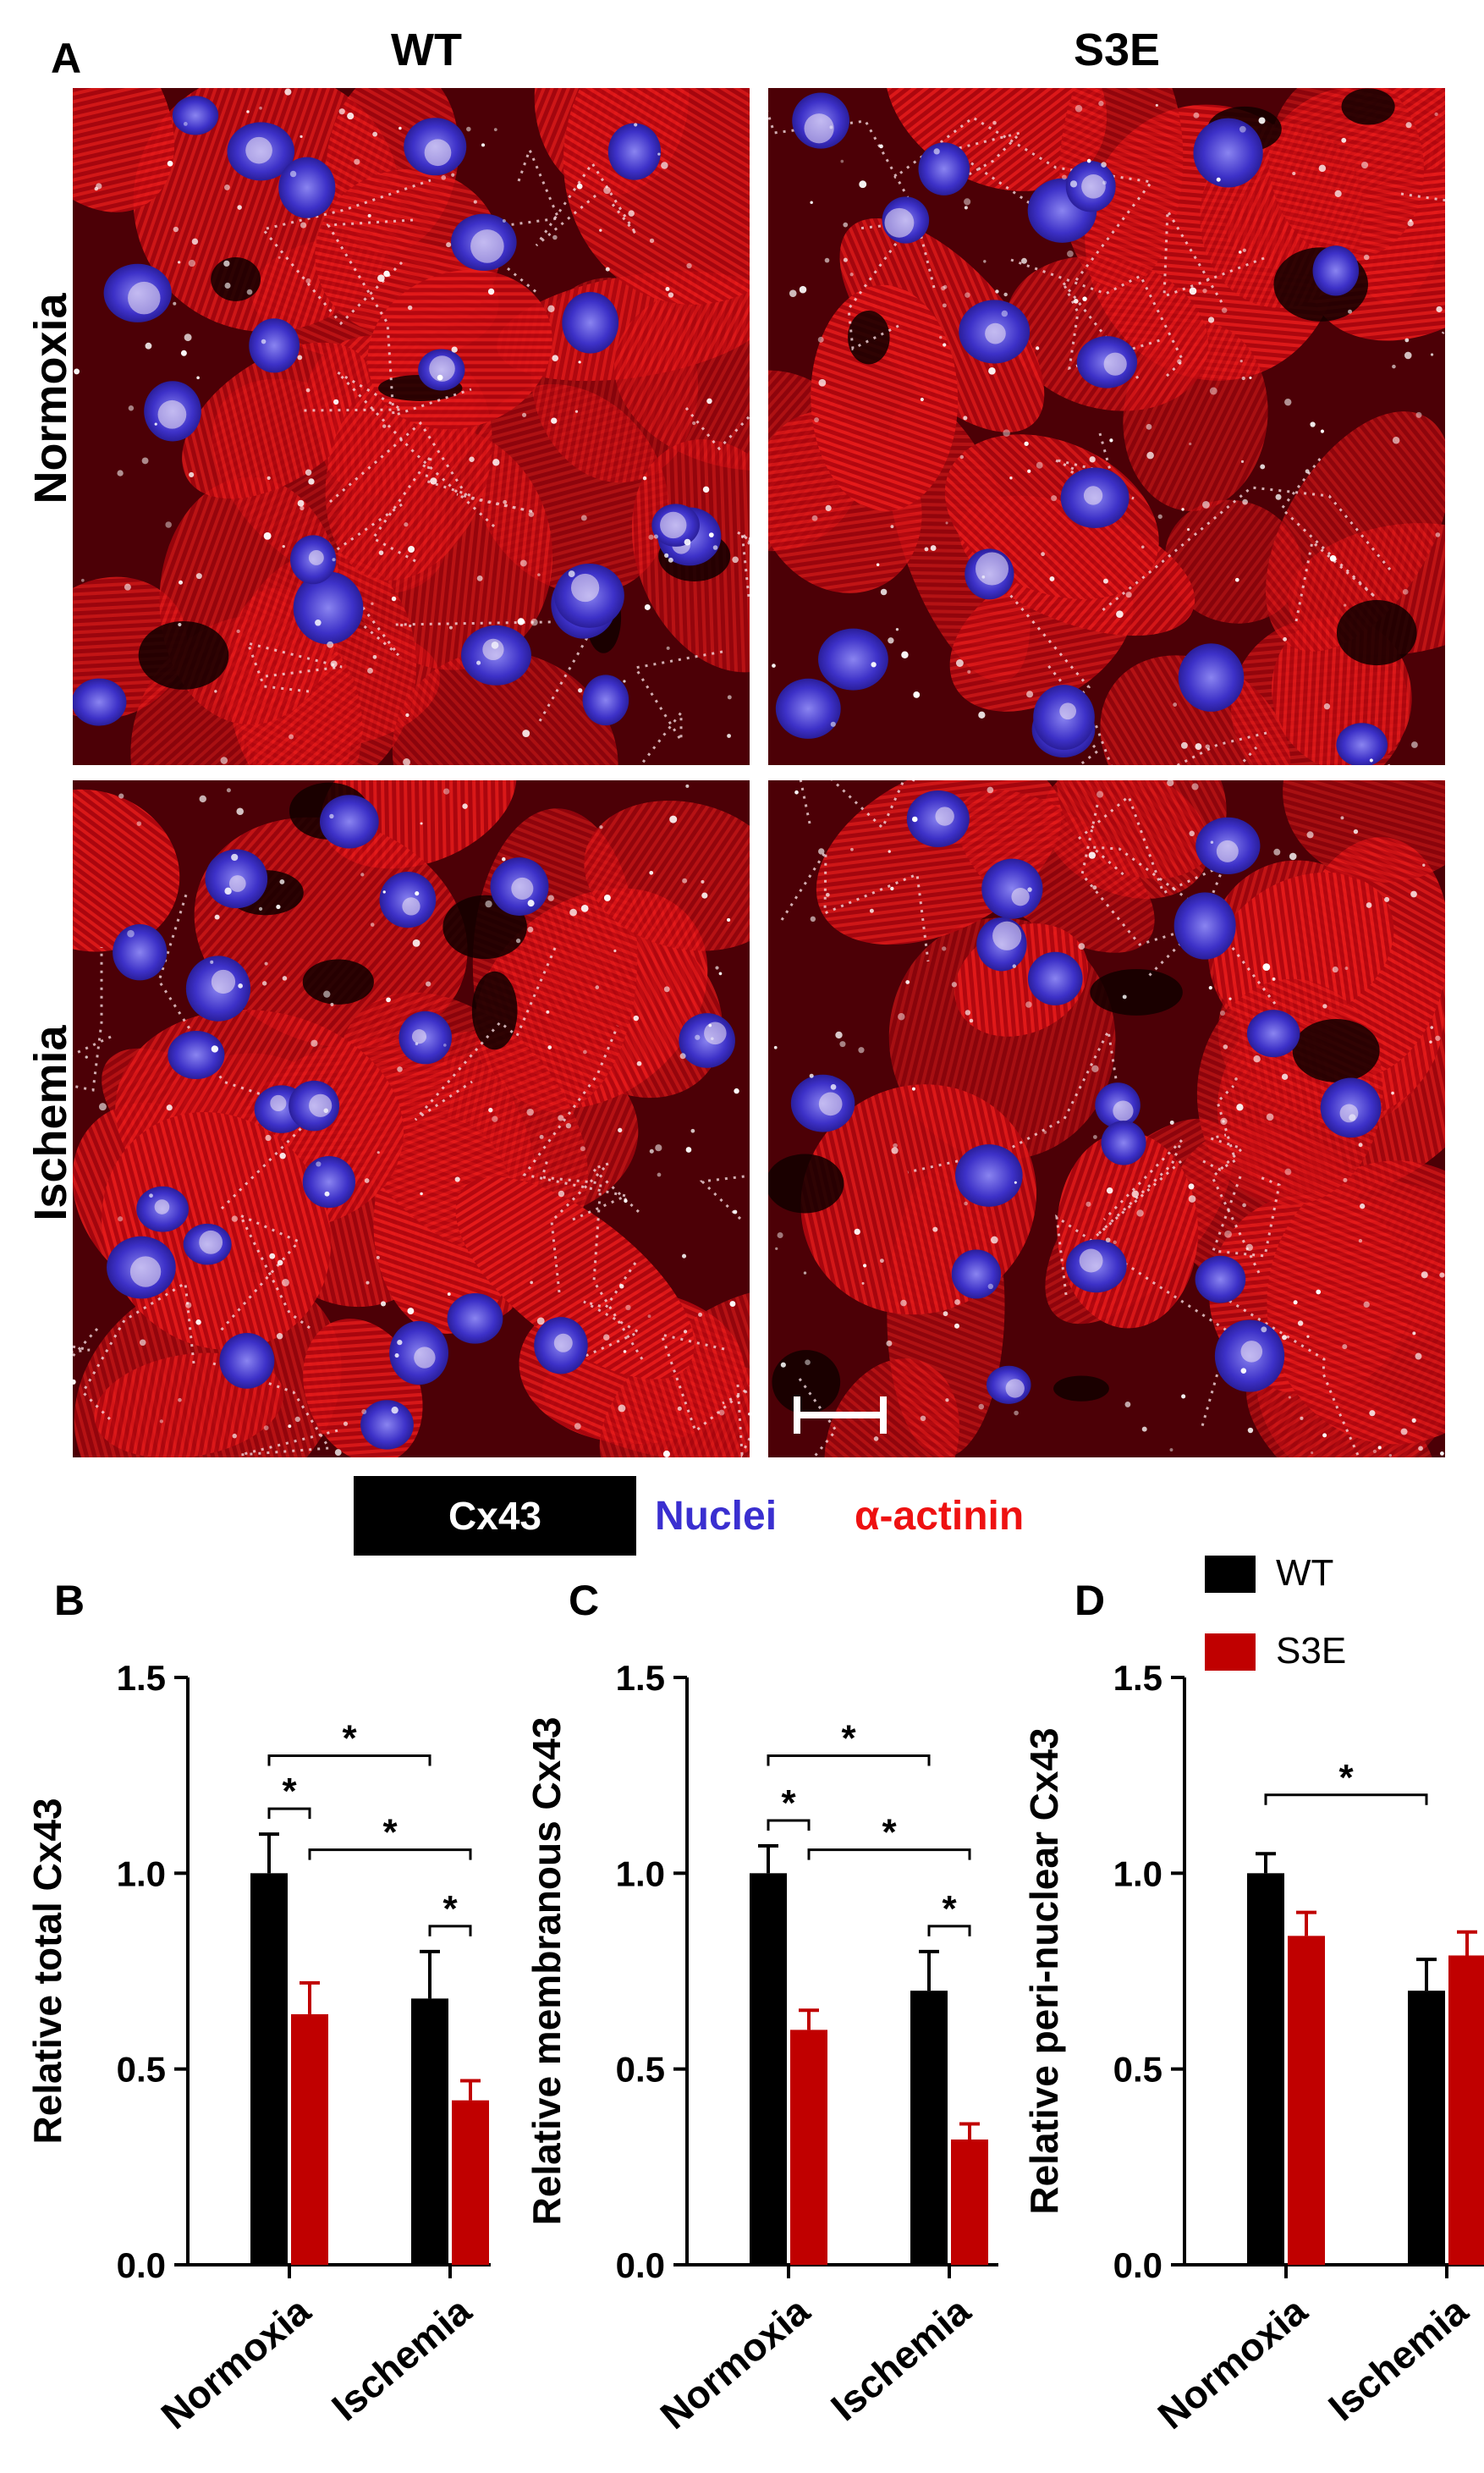 The image size is (1484, 2473). Describe the element at coordinates (66, 58) in the screenshot. I see `panel-label-a: A` at that location.